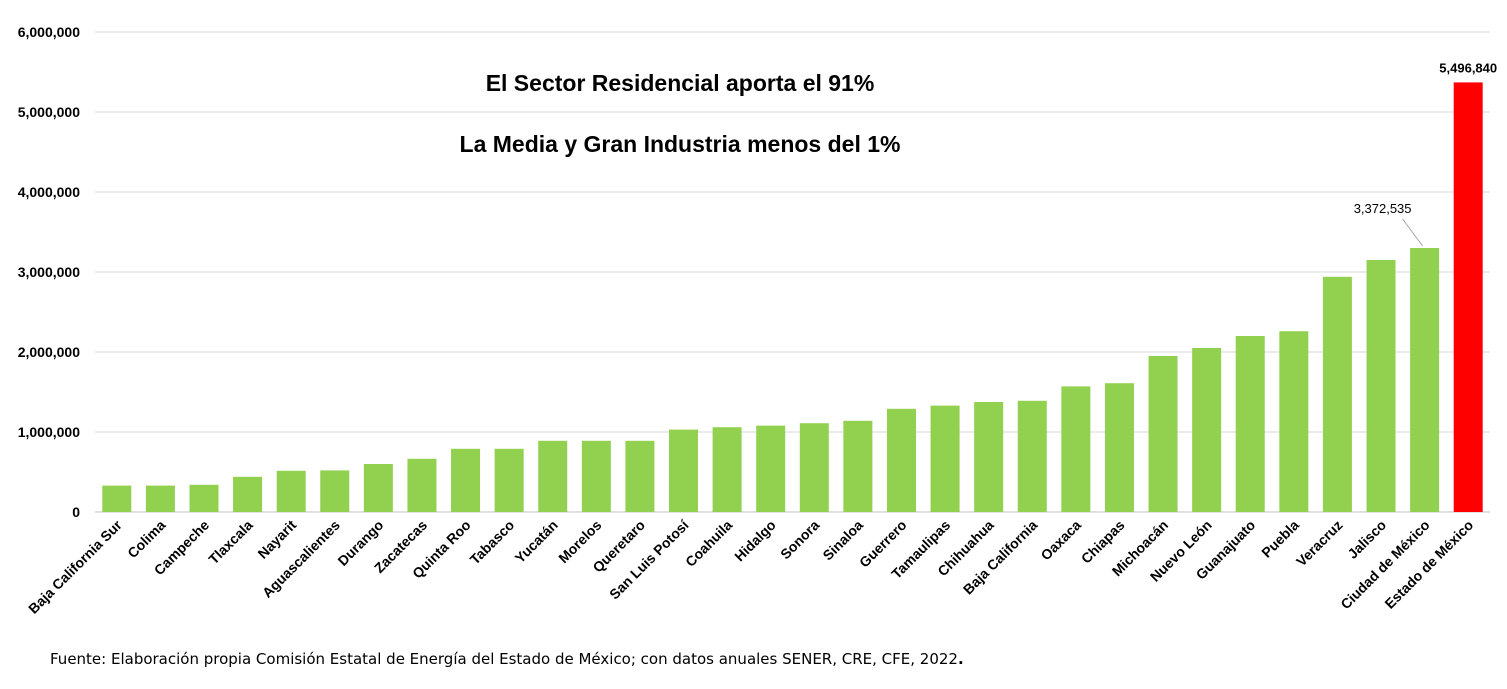  I want to click on x-tick-label: San Luis Potosí, so click(649, 559).